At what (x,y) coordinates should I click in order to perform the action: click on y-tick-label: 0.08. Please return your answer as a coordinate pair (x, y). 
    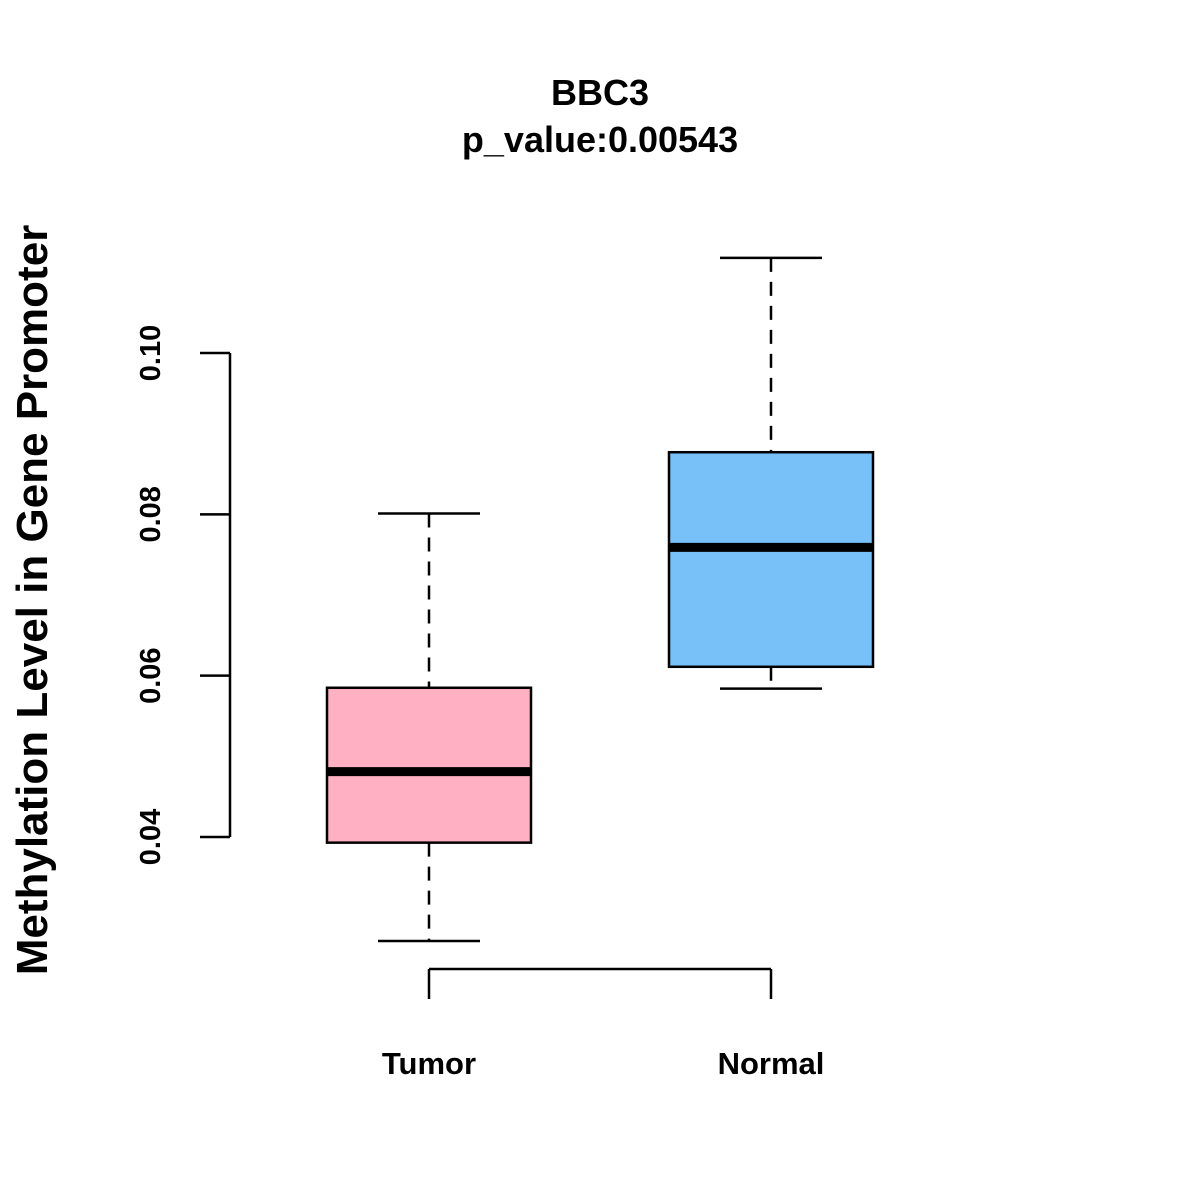
    Looking at the image, I should click on (151, 514).